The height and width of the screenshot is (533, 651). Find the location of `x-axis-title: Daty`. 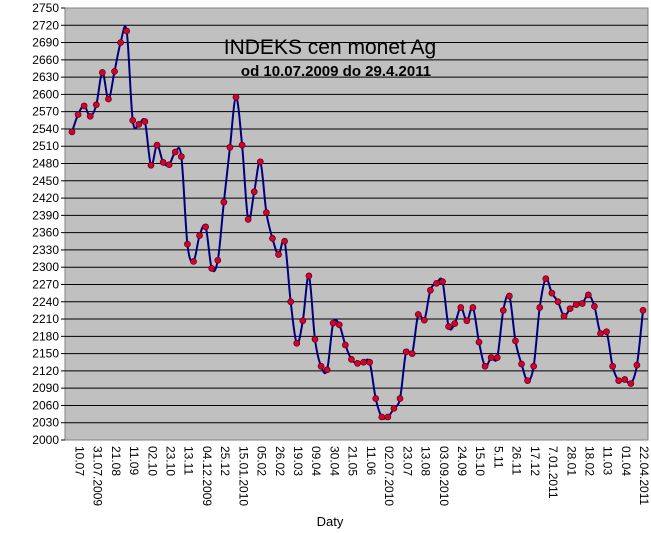

x-axis-title: Daty is located at coordinates (330, 521).